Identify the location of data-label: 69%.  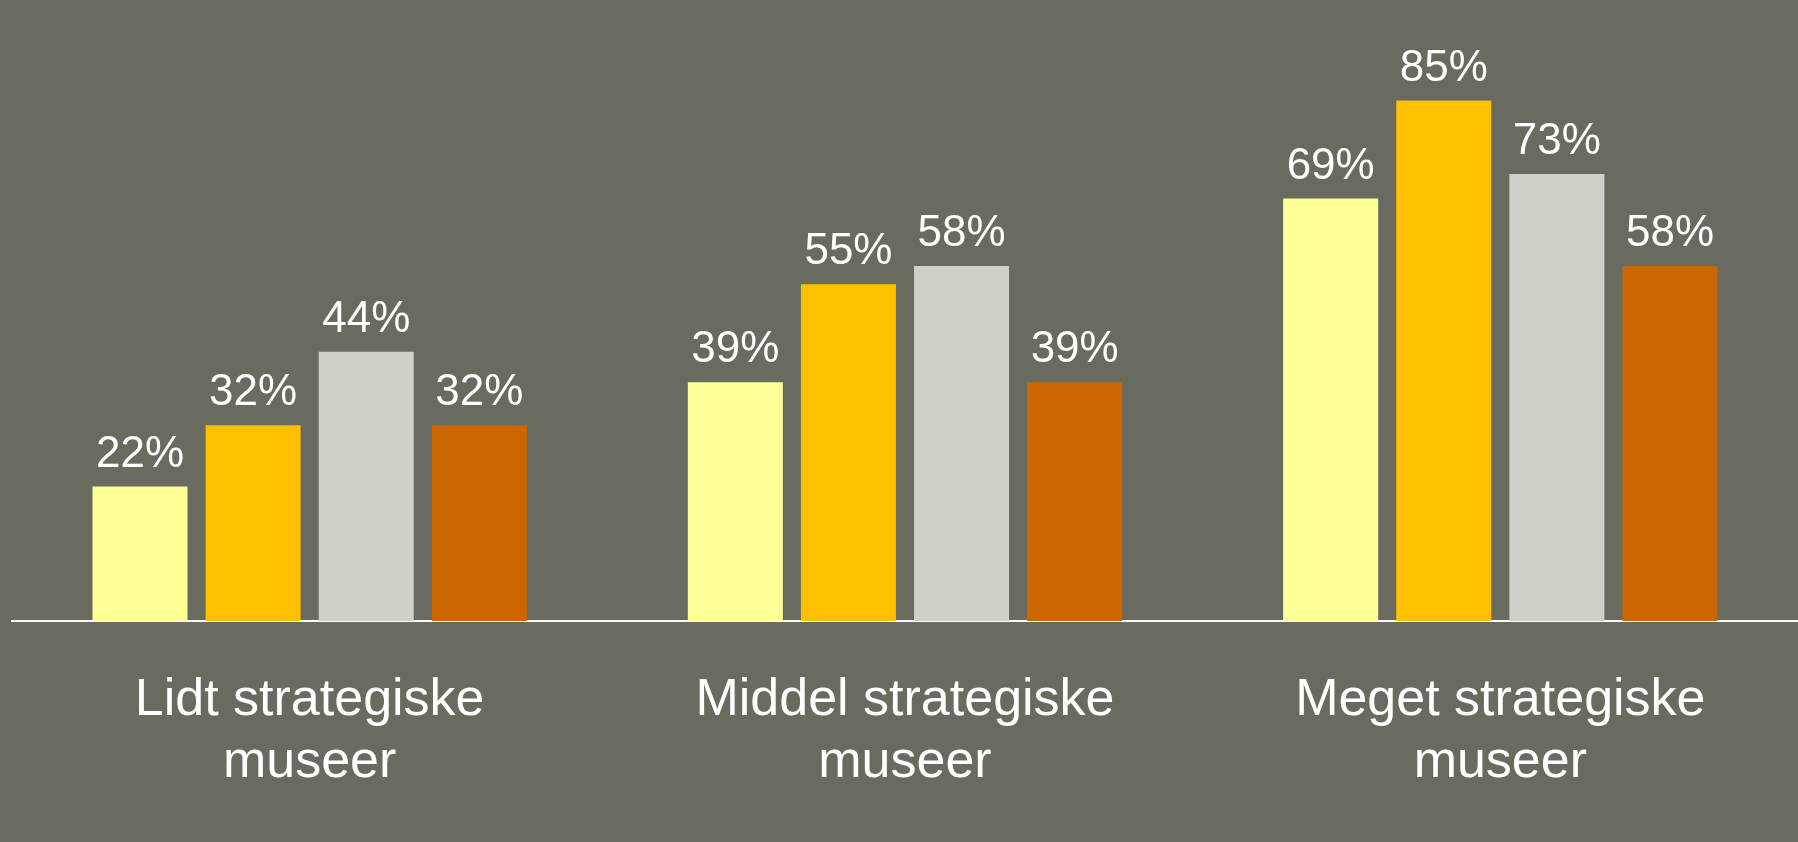
(1330, 163).